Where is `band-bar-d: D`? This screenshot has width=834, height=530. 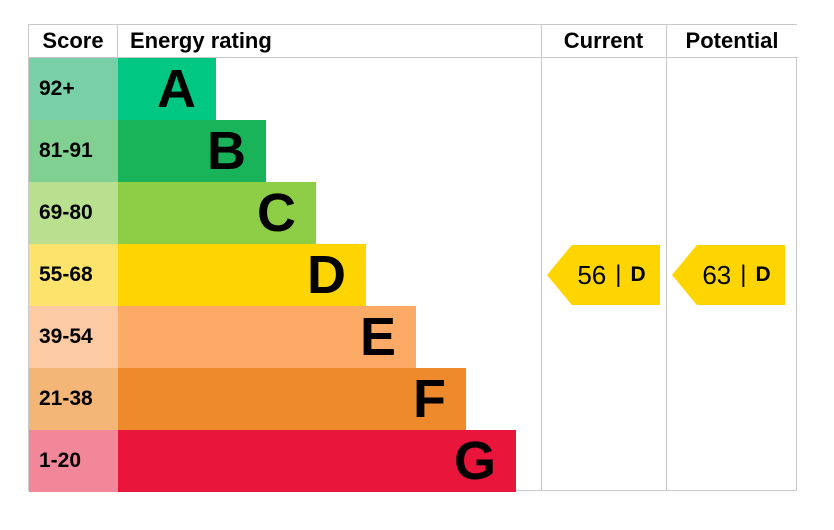
band-bar-d: D is located at coordinates (242, 275).